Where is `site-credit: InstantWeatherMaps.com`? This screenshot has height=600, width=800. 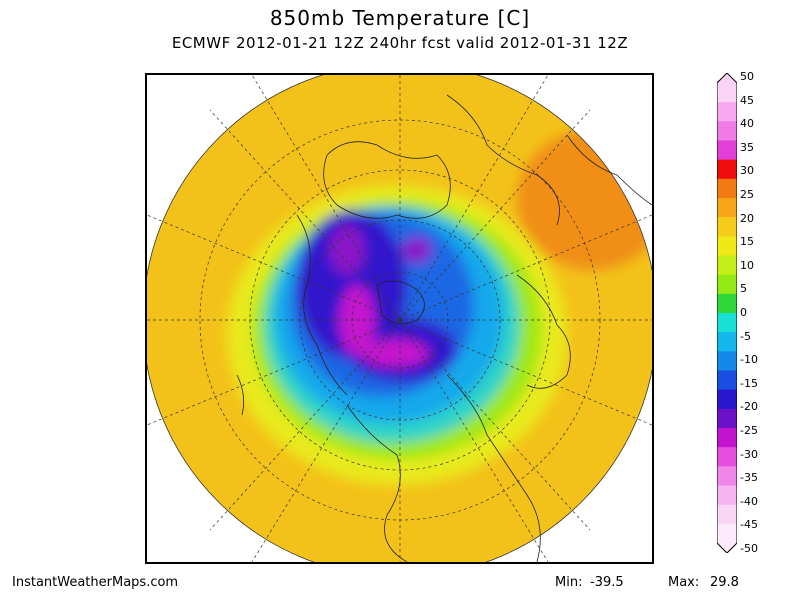
site-credit: InstantWeatherMaps.com is located at coordinates (95, 582).